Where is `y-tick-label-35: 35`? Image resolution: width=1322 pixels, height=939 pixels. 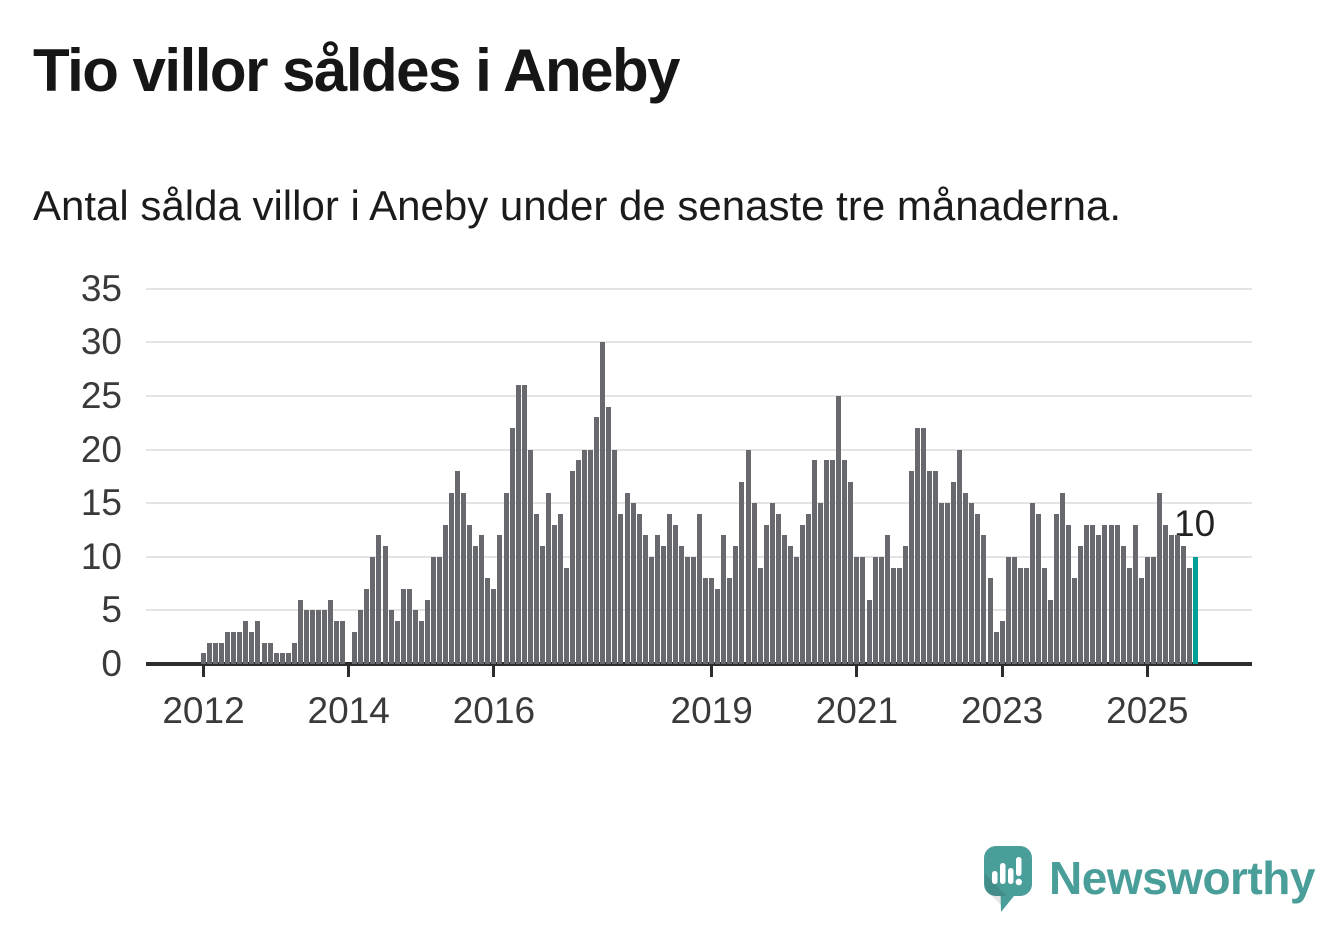
y-tick-label-35: 35 is located at coordinates (101, 288).